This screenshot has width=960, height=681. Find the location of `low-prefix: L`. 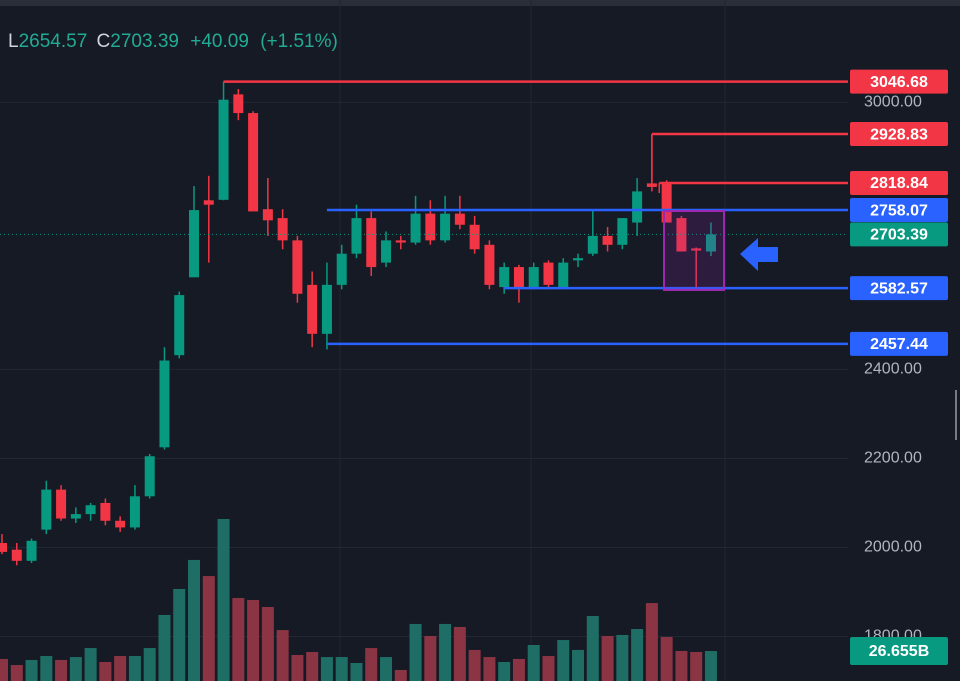

low-prefix: L is located at coordinates (13, 41).